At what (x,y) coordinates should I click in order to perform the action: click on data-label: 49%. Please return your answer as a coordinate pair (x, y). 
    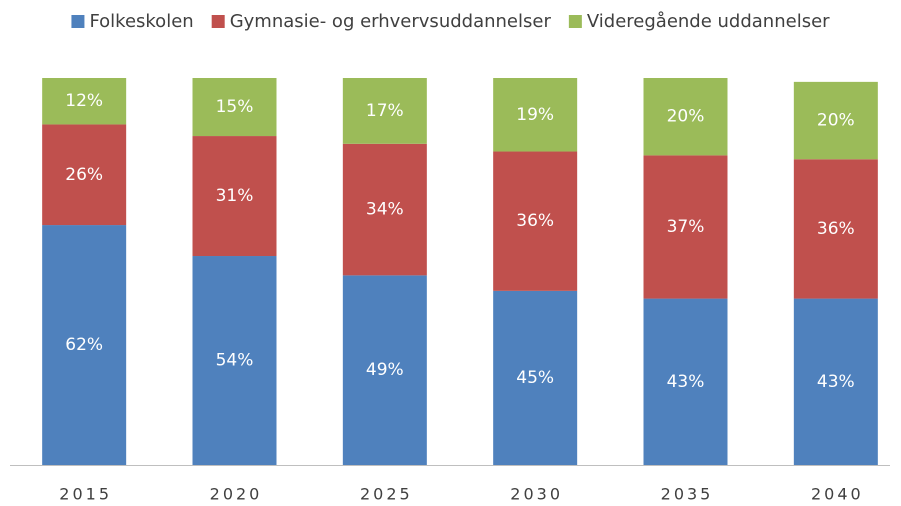
    Looking at the image, I should click on (385, 370).